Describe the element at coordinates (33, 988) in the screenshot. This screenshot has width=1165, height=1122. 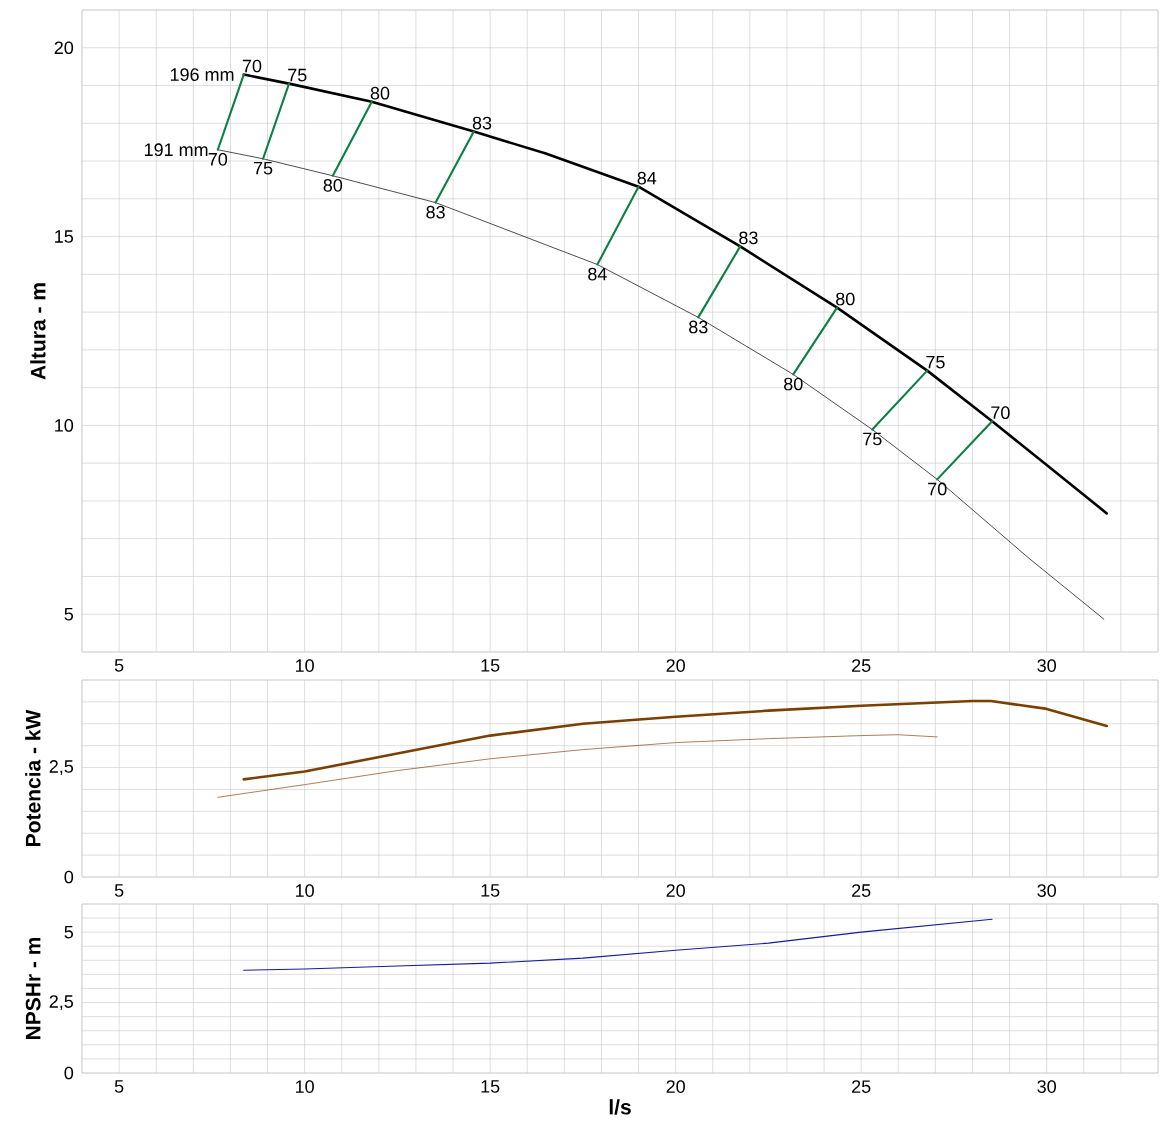
I see `y-axis-title: NPSHr - m` at that location.